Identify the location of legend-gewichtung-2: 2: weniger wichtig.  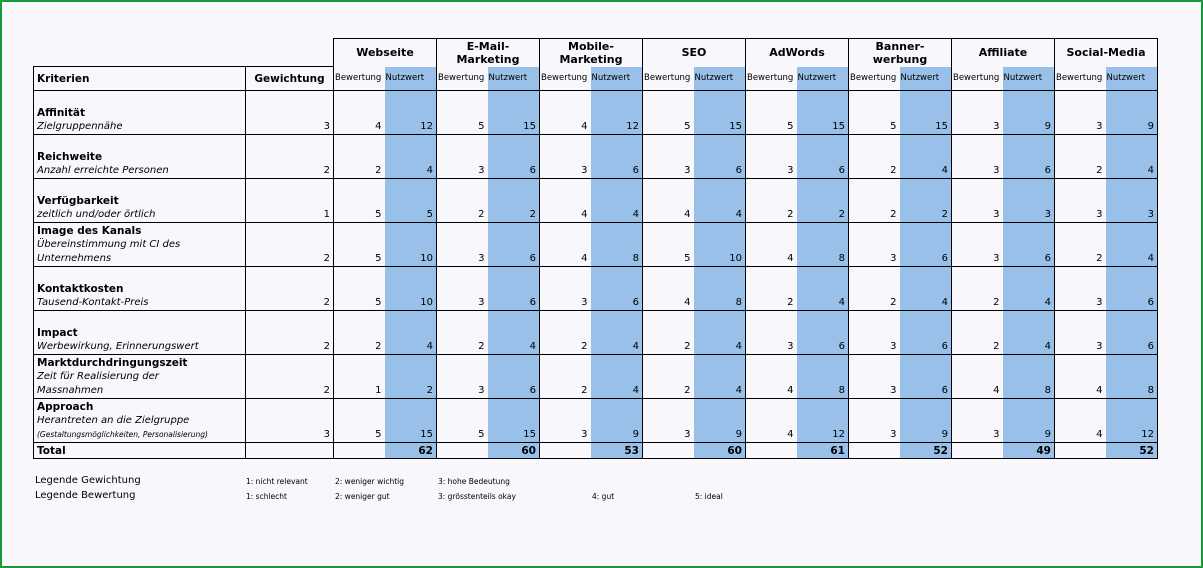
(369, 481).